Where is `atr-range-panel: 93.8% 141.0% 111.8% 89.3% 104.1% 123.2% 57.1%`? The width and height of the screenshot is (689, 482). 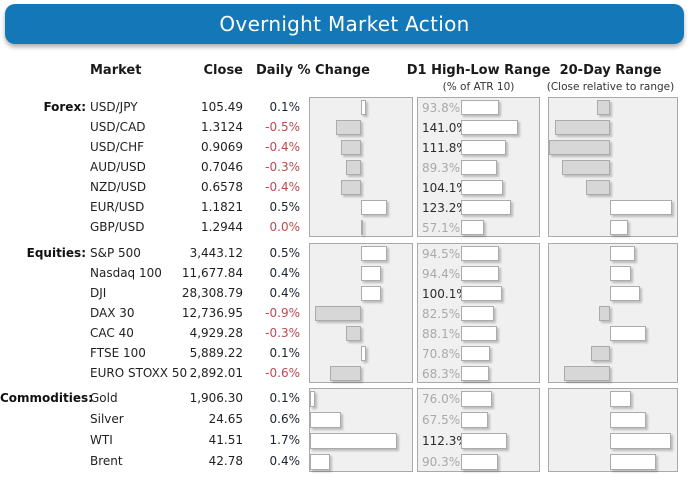
atr-range-panel: 93.8% 141.0% 111.8% 89.3% 104.1% 123.2% 57.1% is located at coordinates (478, 167).